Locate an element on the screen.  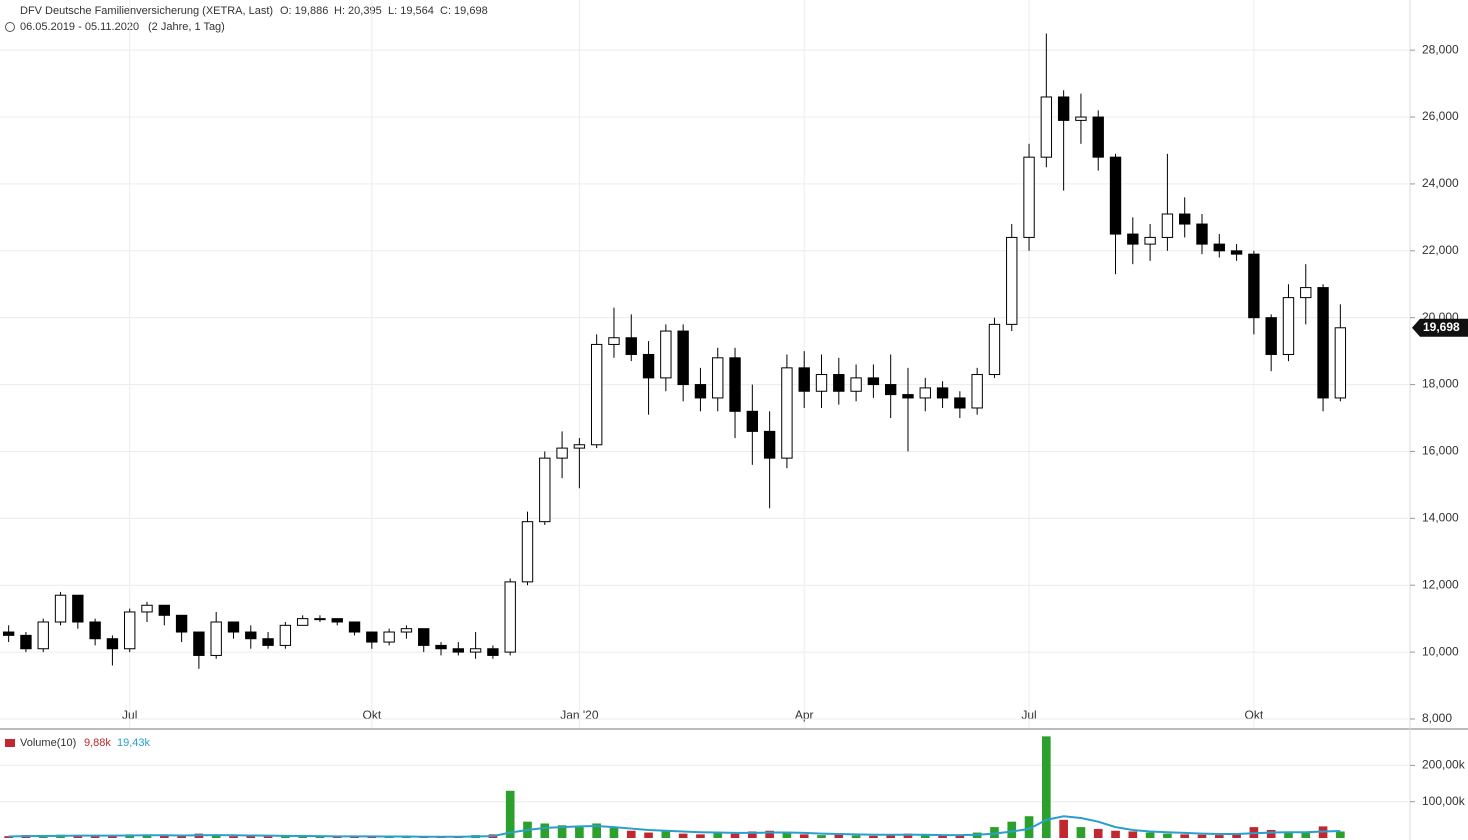
legend-name: Volume(10) is located at coordinates (48, 743).